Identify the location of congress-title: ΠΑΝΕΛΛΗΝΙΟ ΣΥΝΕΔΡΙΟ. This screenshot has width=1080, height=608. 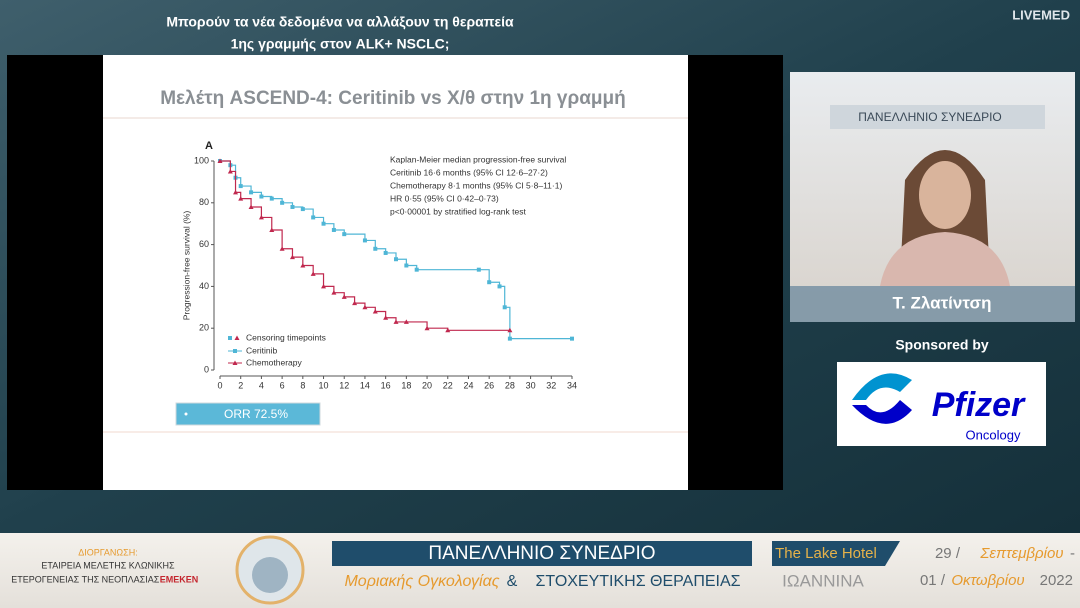
(541, 553).